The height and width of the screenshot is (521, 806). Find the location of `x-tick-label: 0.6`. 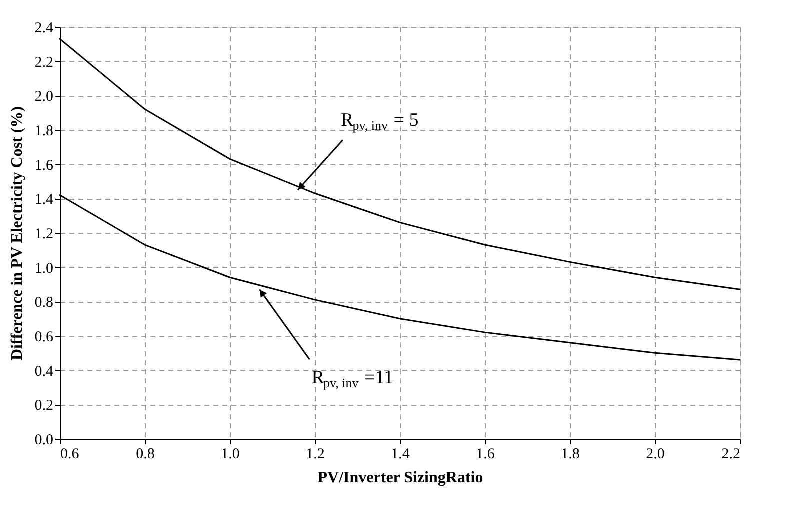

x-tick-label: 0.6 is located at coordinates (70, 454).